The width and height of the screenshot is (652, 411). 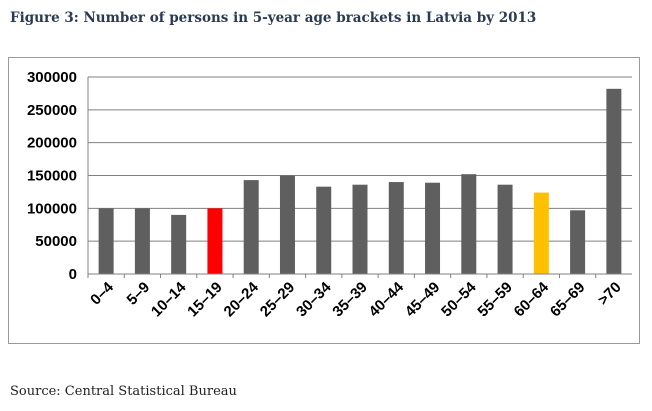 What do you see at coordinates (350, 300) in the screenshot?
I see `x-tick-label: 35–39` at bounding box center [350, 300].